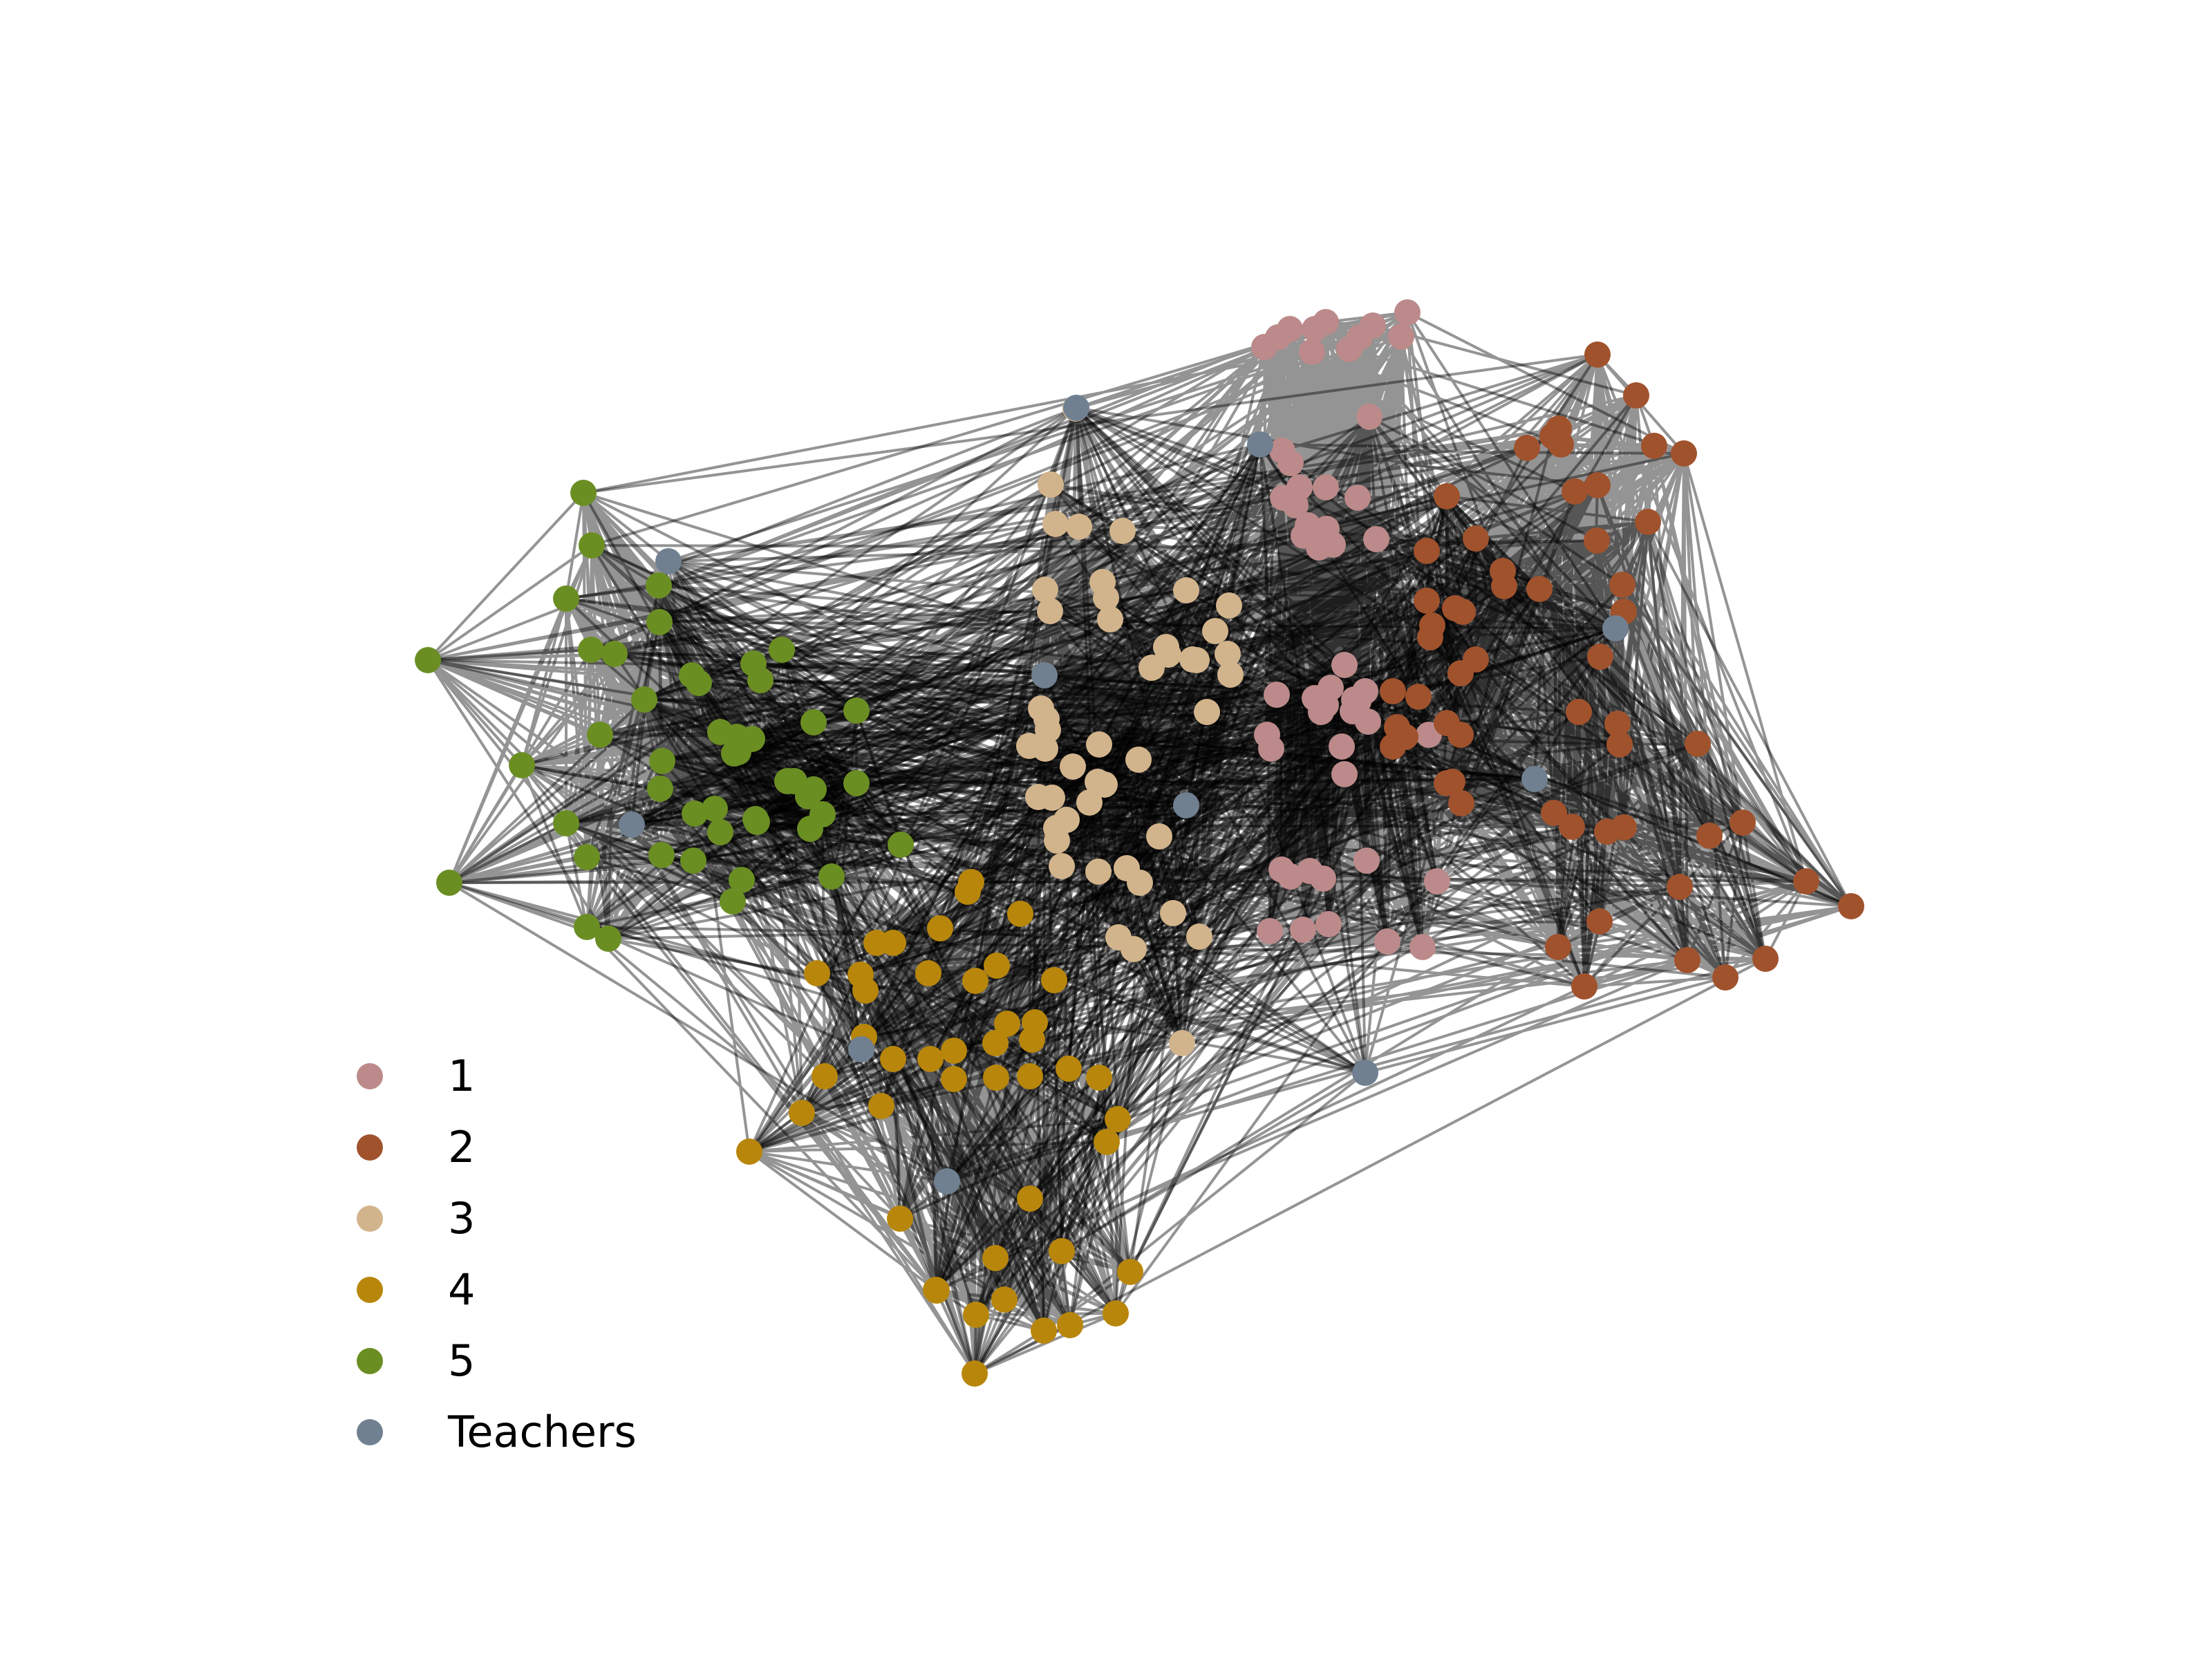  What do you see at coordinates (462, 1360) in the screenshot?
I see `legend-label-5: 5` at bounding box center [462, 1360].